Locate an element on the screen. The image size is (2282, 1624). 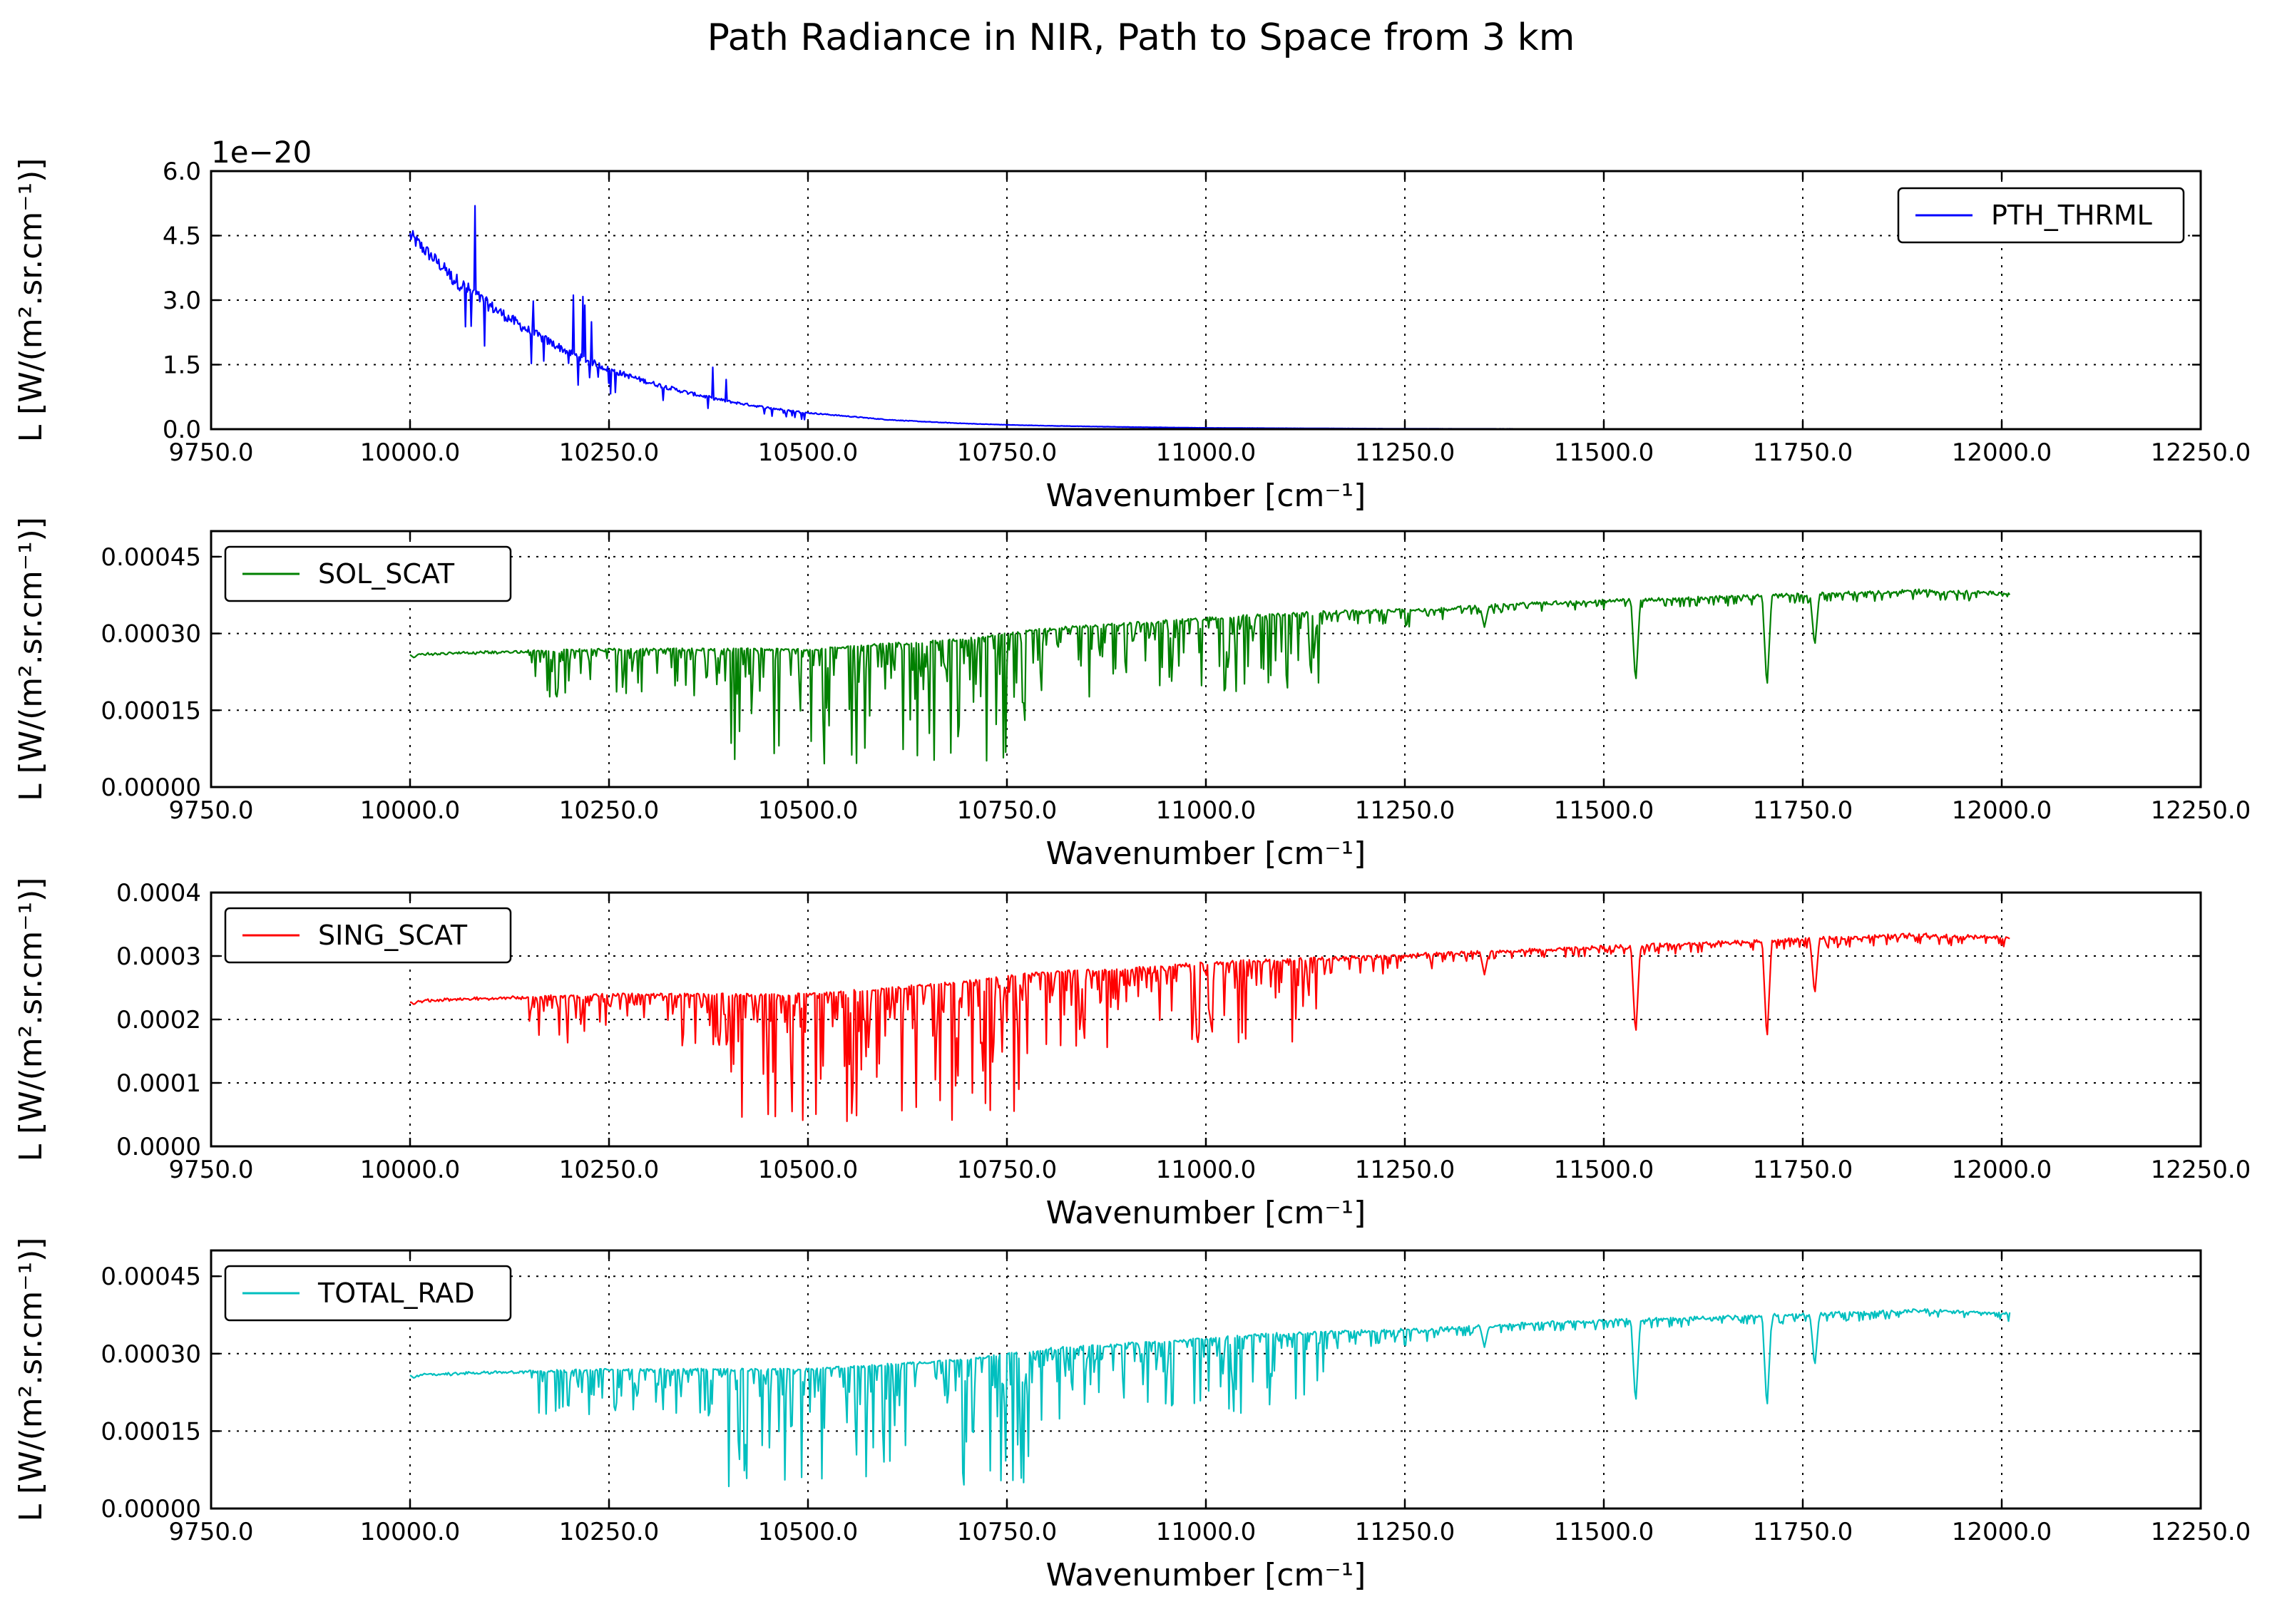
y-tick-label: 6.0 is located at coordinates (182, 172).